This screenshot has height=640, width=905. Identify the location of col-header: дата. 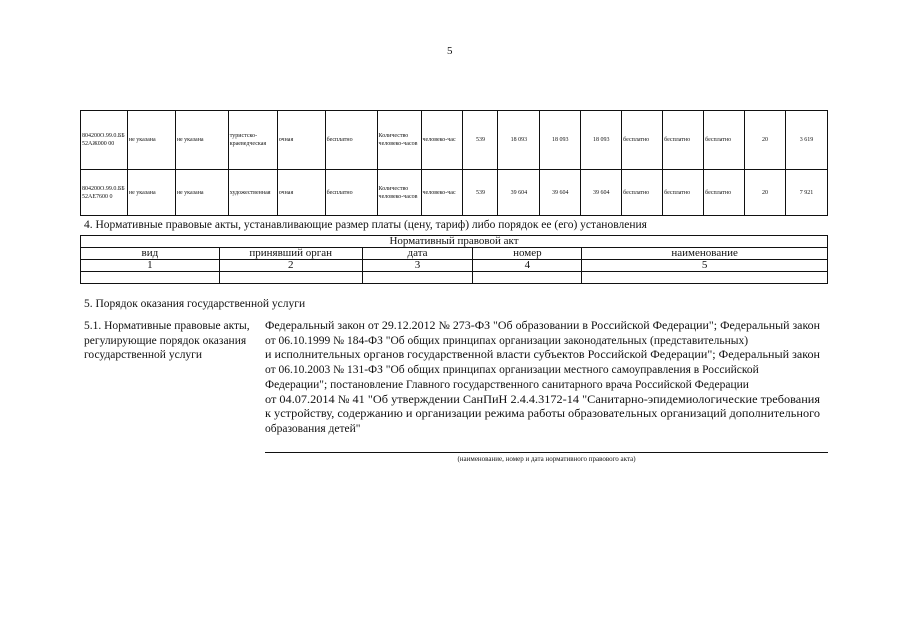
(417, 253).